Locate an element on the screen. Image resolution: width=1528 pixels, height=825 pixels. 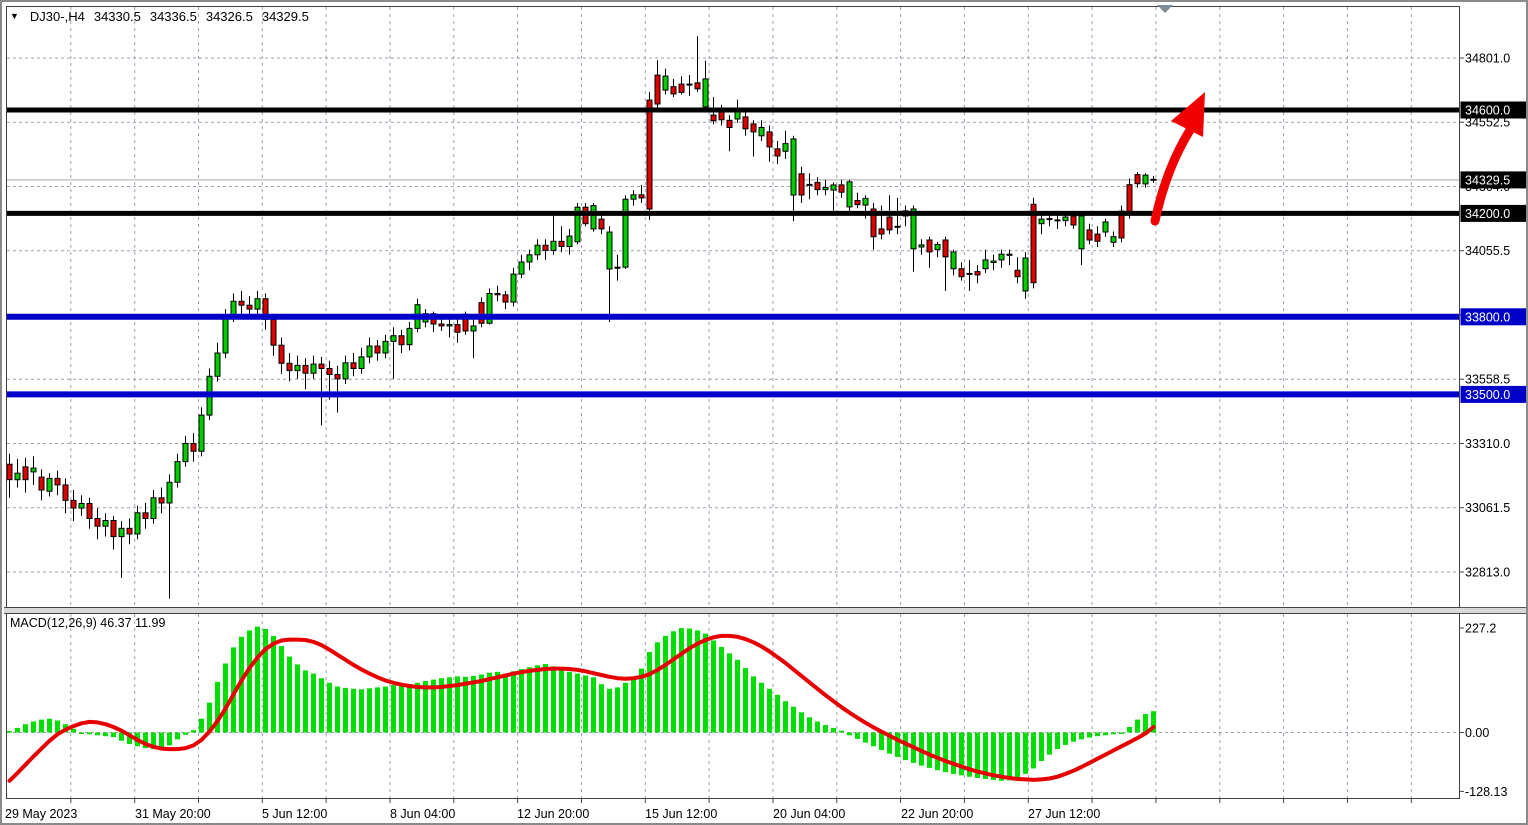
trend-arrow is located at coordinates (1177, 159).